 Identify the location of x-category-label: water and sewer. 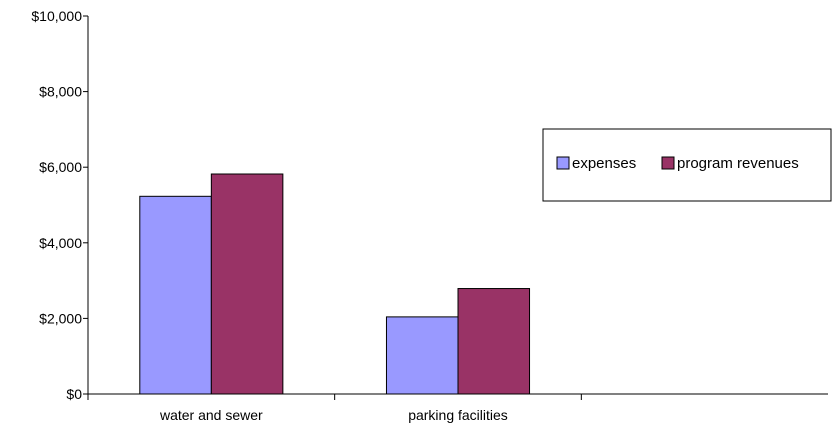
(211, 415).